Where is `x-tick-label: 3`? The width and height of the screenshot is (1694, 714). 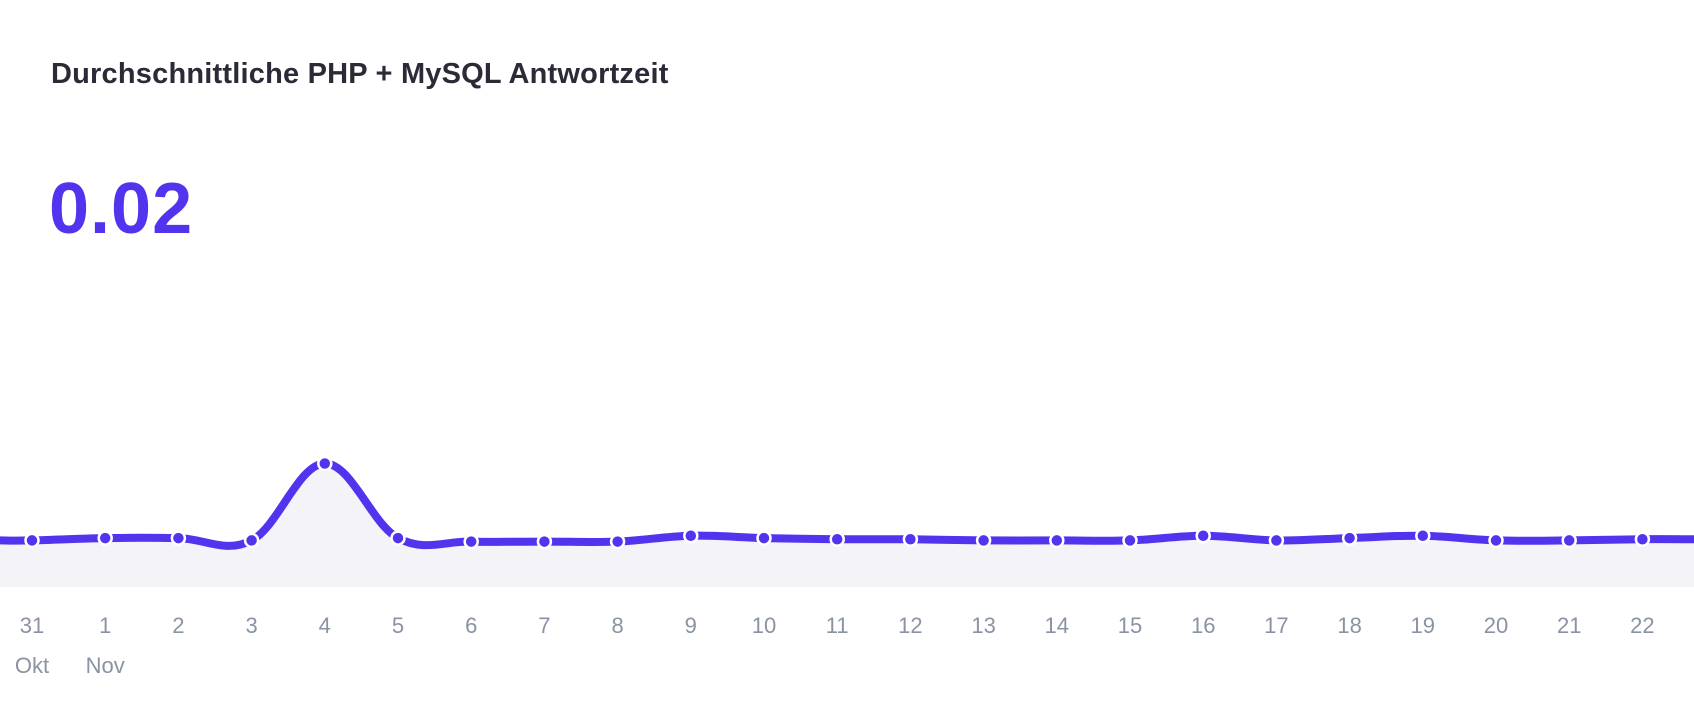
x-tick-label: 3 is located at coordinates (251, 625).